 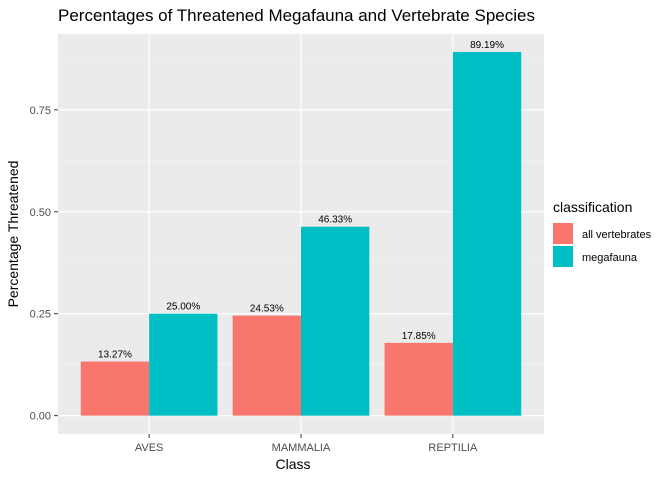 I want to click on x-tick-label-aves: AVES, so click(x=149, y=448).